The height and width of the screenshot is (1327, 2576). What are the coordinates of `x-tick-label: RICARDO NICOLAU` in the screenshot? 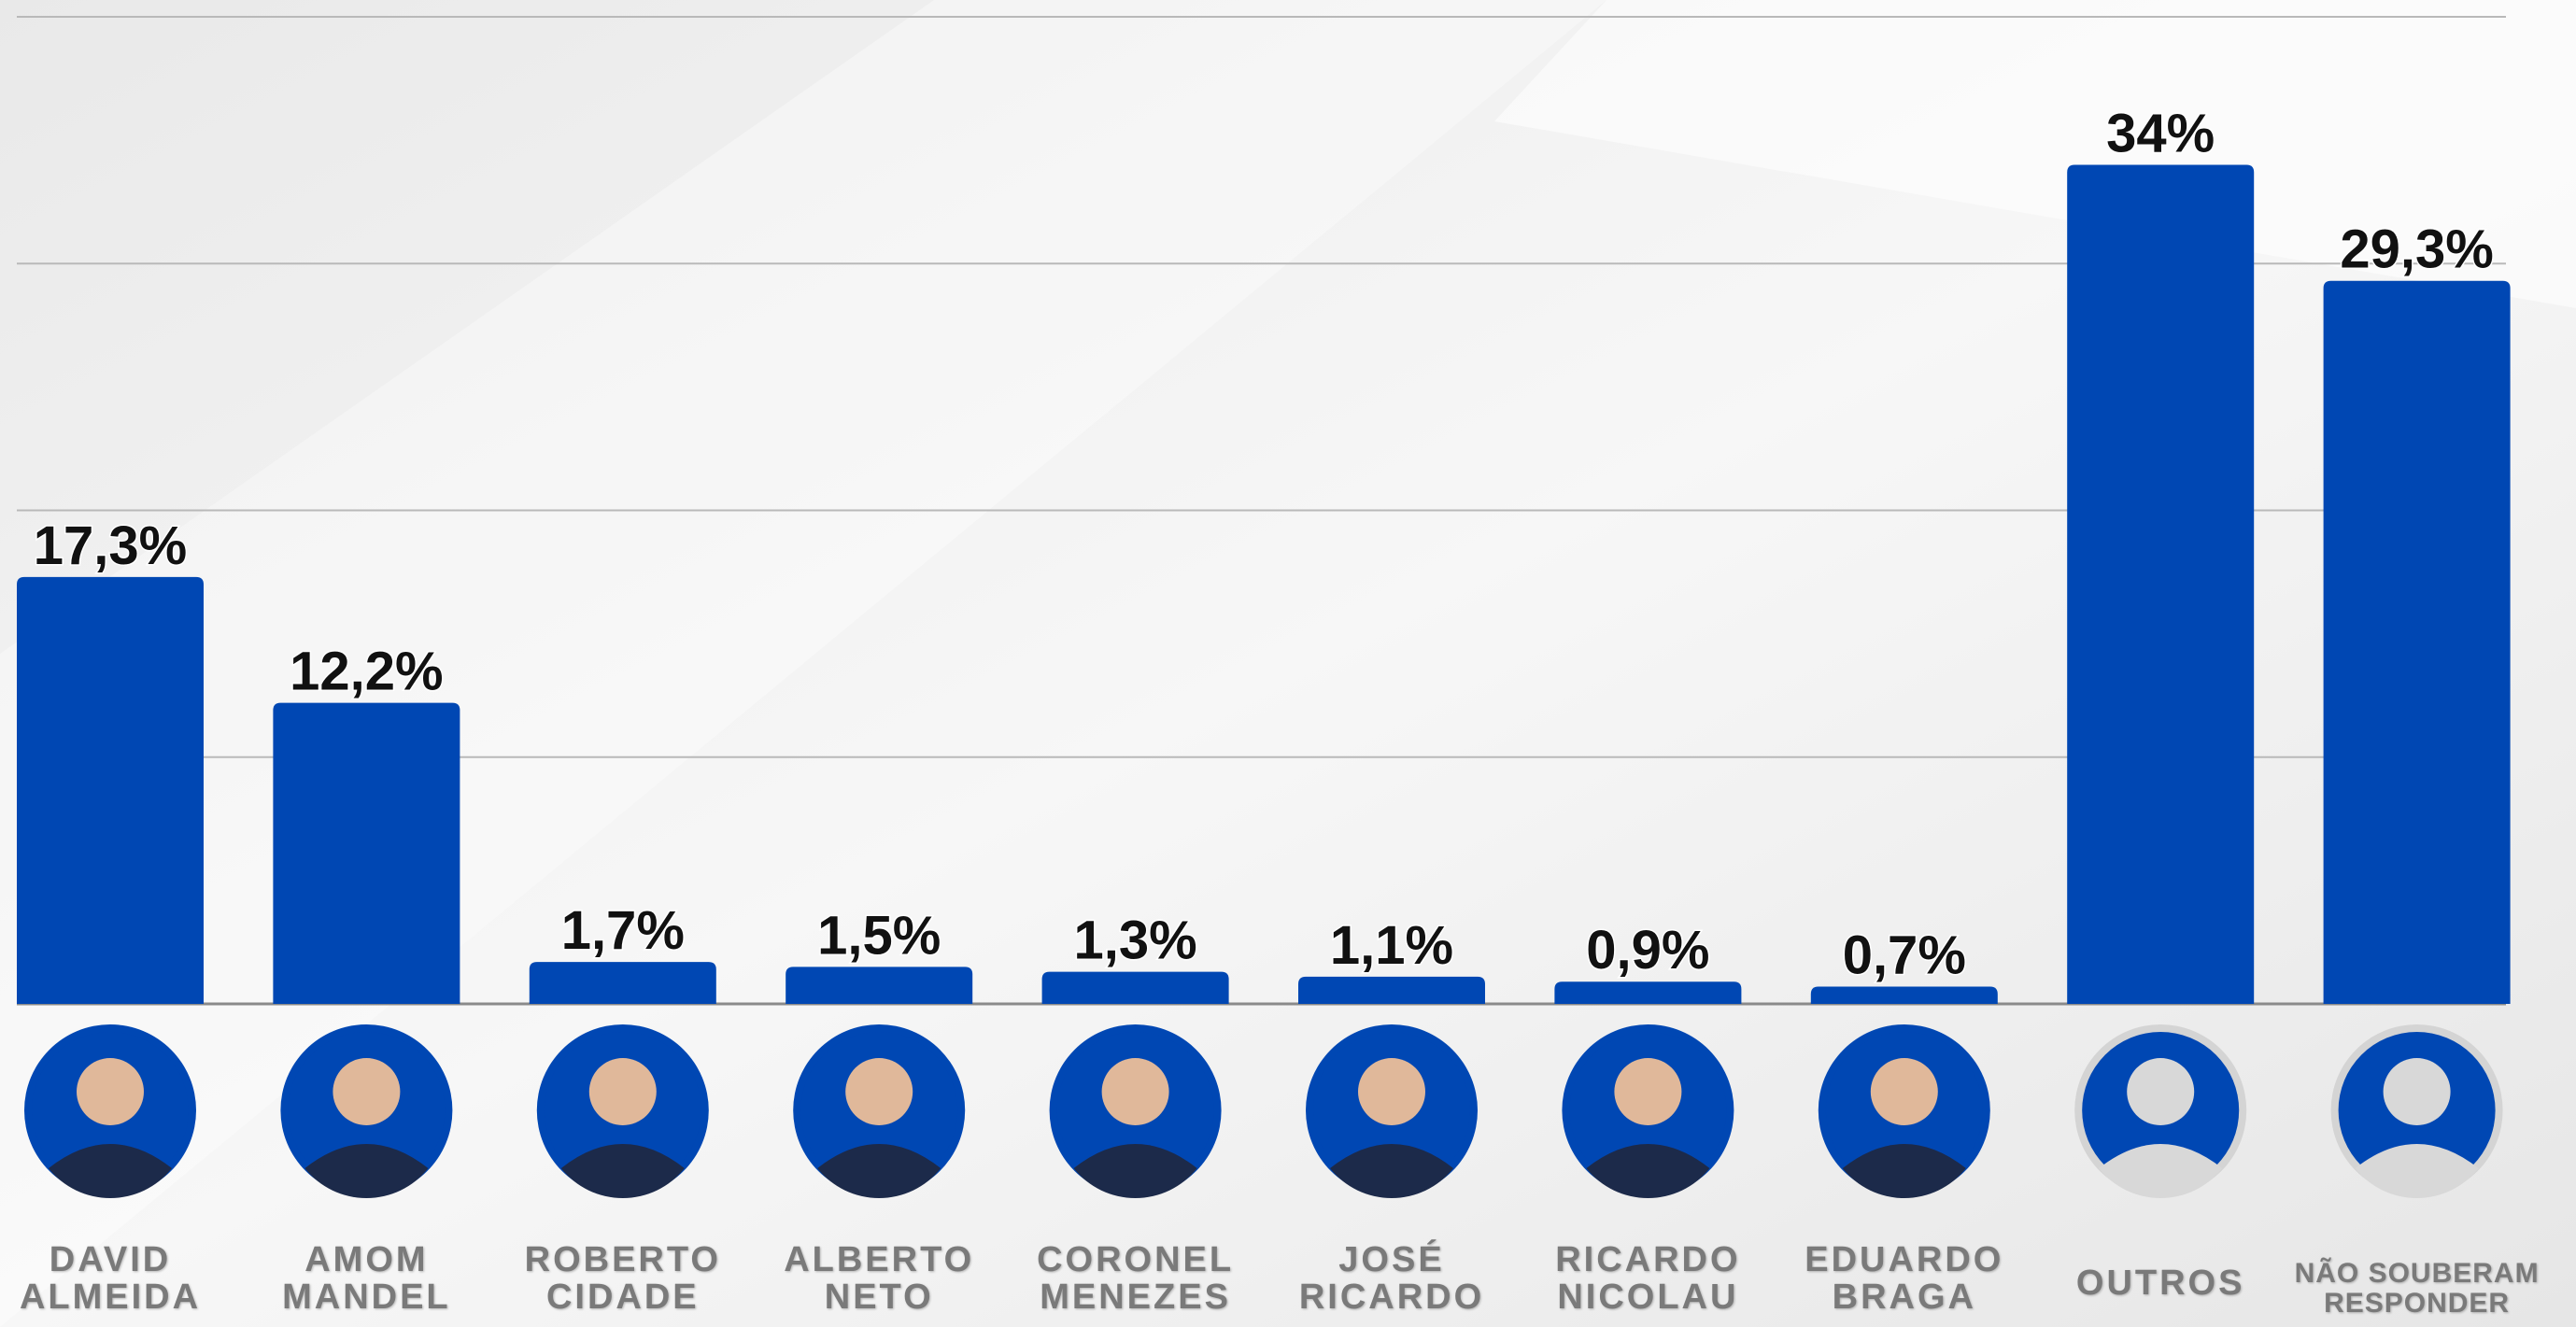 It's located at (1648, 1278).